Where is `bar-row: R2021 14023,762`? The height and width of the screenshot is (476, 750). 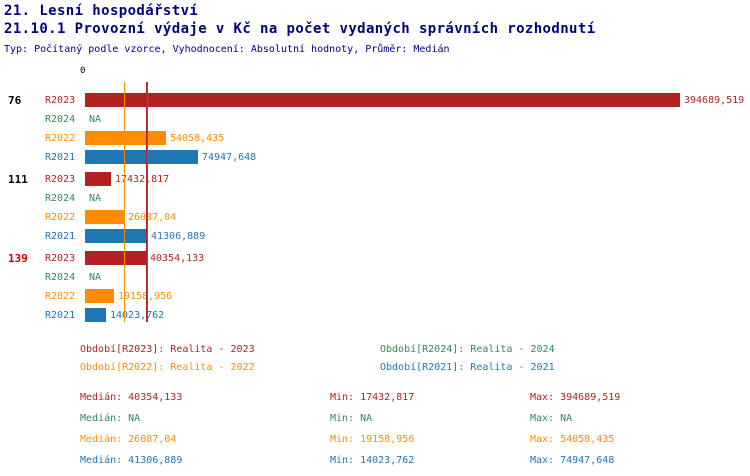
bar-row: R2021 14023,762 is located at coordinates (375, 316).